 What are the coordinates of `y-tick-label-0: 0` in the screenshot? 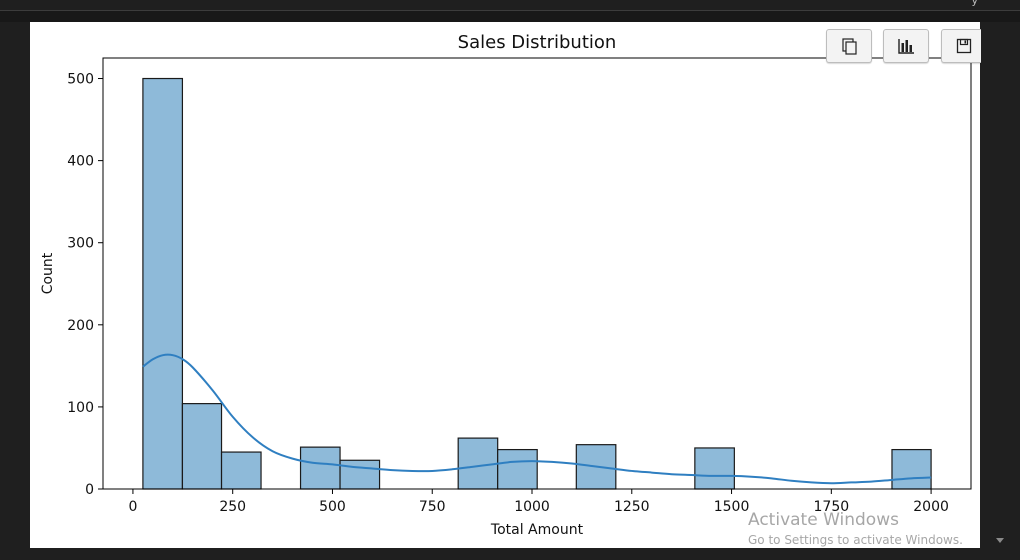 It's located at (89, 490).